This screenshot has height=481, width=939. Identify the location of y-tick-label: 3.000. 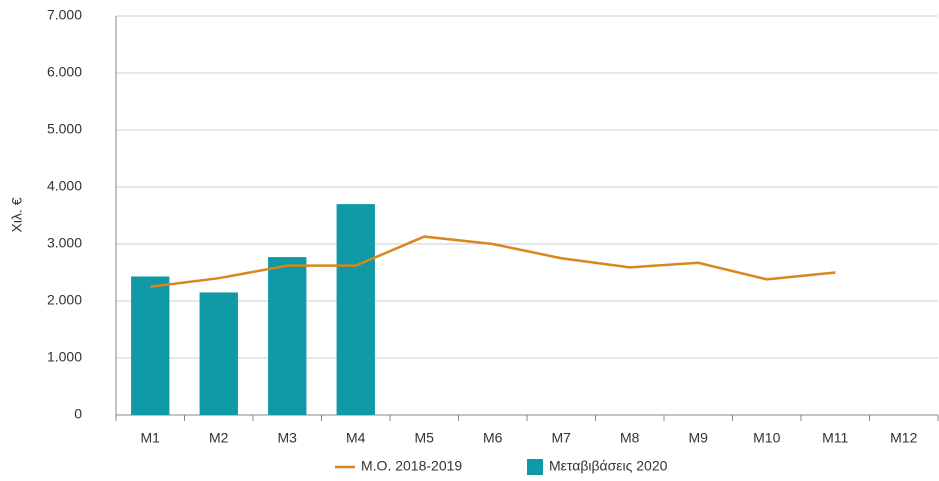
(64, 243).